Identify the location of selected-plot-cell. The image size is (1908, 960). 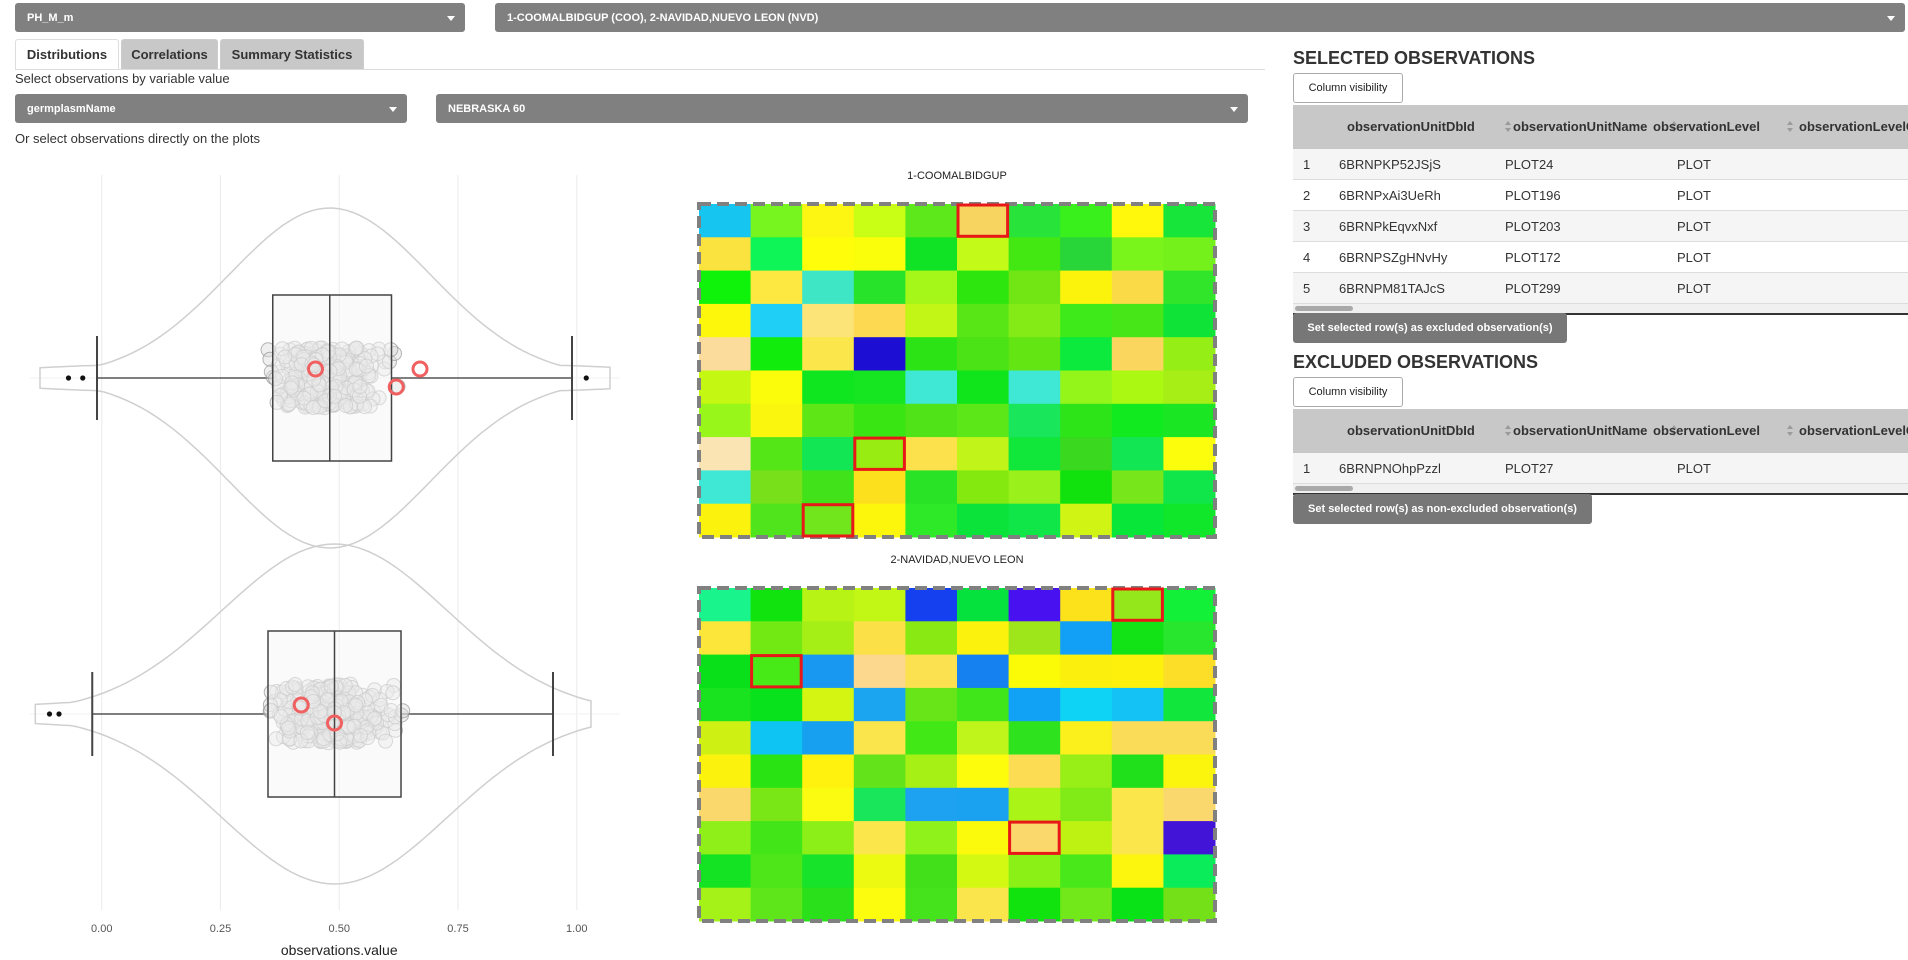
(1034, 837).